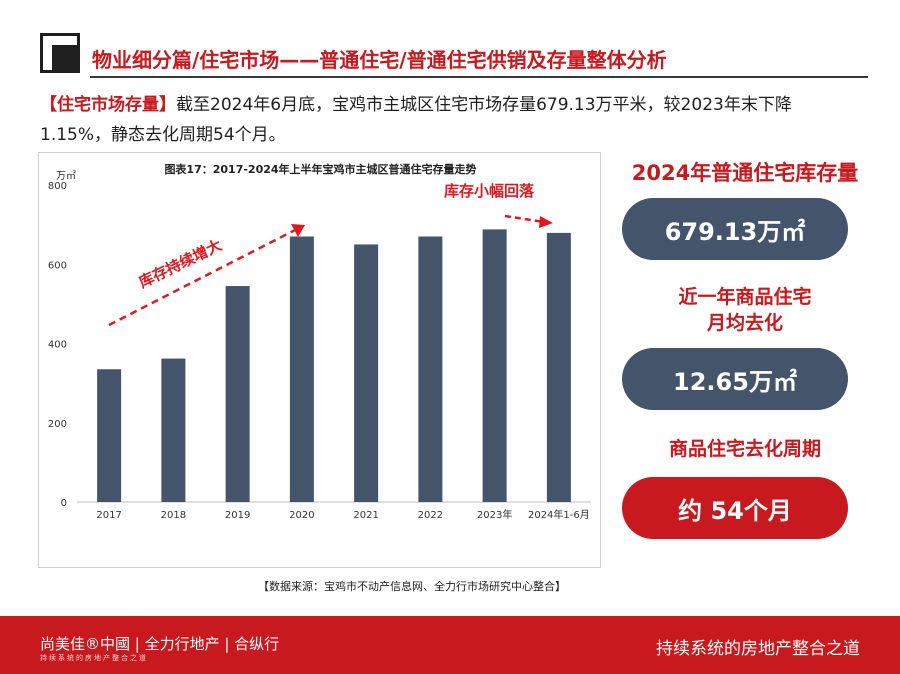  Describe the element at coordinates (64, 503) in the screenshot. I see `y-tick-label: 0` at that location.